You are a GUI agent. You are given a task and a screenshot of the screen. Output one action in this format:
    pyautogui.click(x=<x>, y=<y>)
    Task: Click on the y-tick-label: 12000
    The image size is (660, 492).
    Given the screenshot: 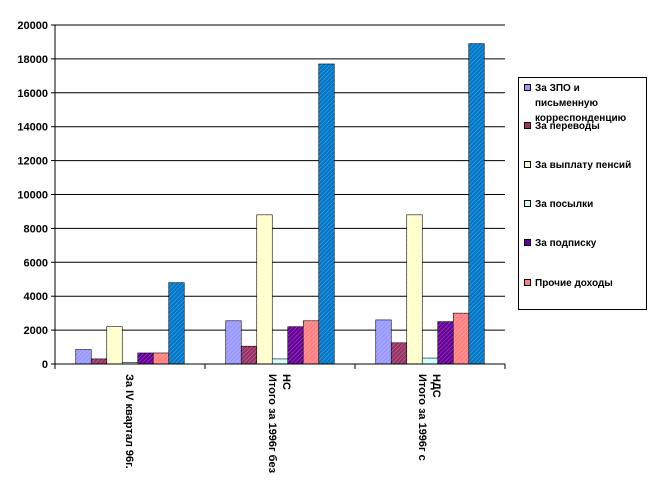 What is the action you would take?
    pyautogui.click(x=32, y=162)
    